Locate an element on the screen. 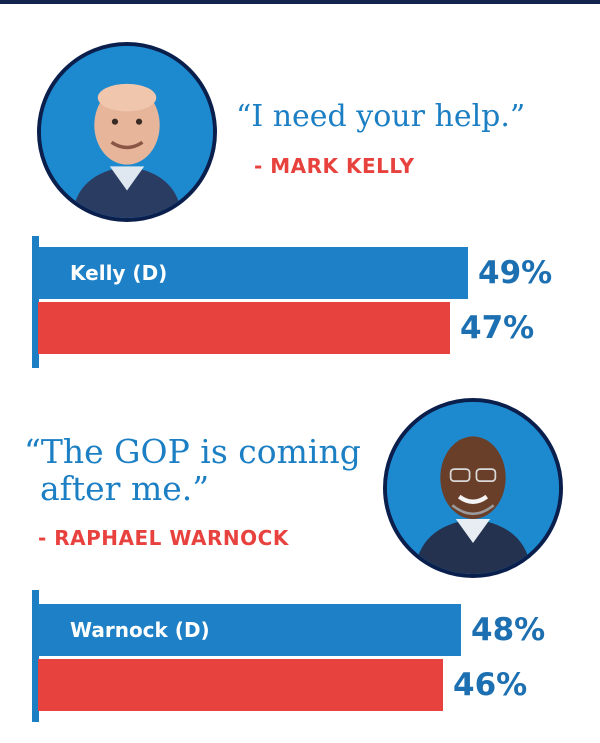 This screenshot has height=743, width=600. kelly-attribution: - MARK KELLY is located at coordinates (334, 166).